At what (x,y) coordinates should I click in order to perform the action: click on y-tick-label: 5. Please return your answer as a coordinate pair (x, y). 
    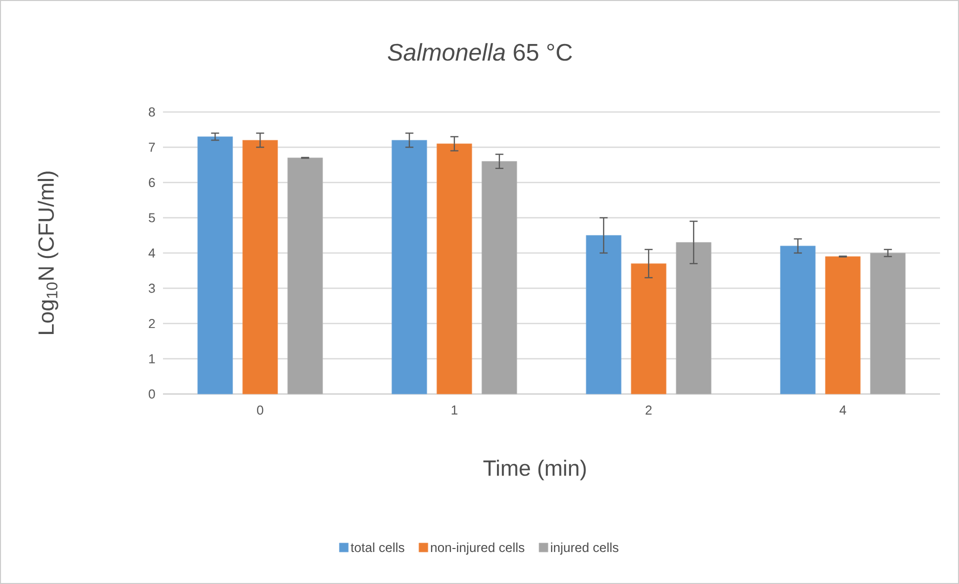
    Looking at the image, I should click on (151, 217).